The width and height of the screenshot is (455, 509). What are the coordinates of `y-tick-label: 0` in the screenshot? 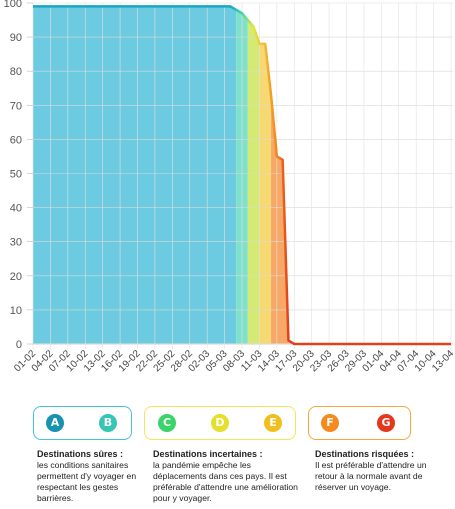 It's located at (19, 345).